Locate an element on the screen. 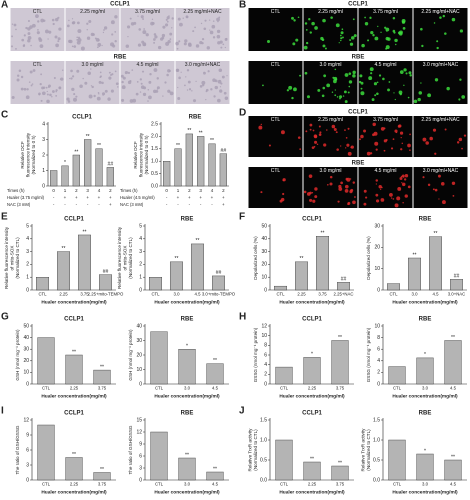 The image size is (470, 500). y-tick-label: 0.5 is located at coordinates (376, 460).